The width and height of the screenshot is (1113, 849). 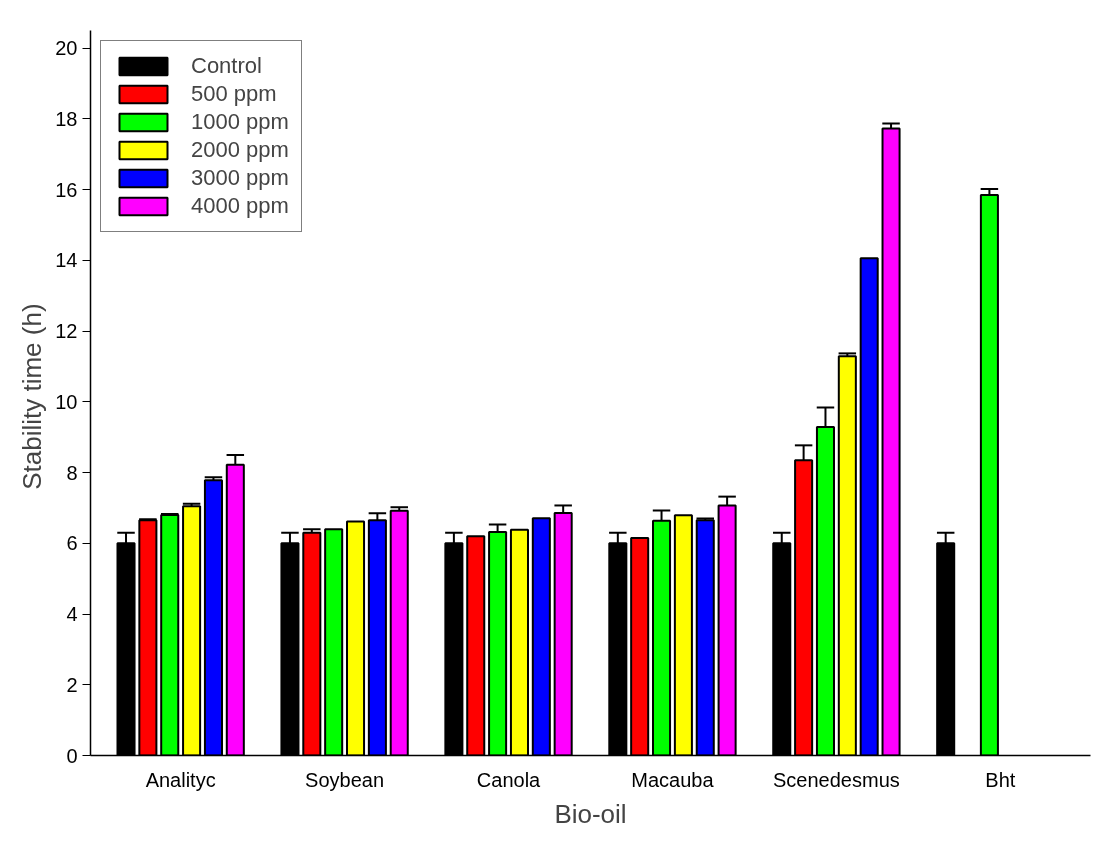 I want to click on y-axis-title: Stability time (h), so click(x=32, y=396).